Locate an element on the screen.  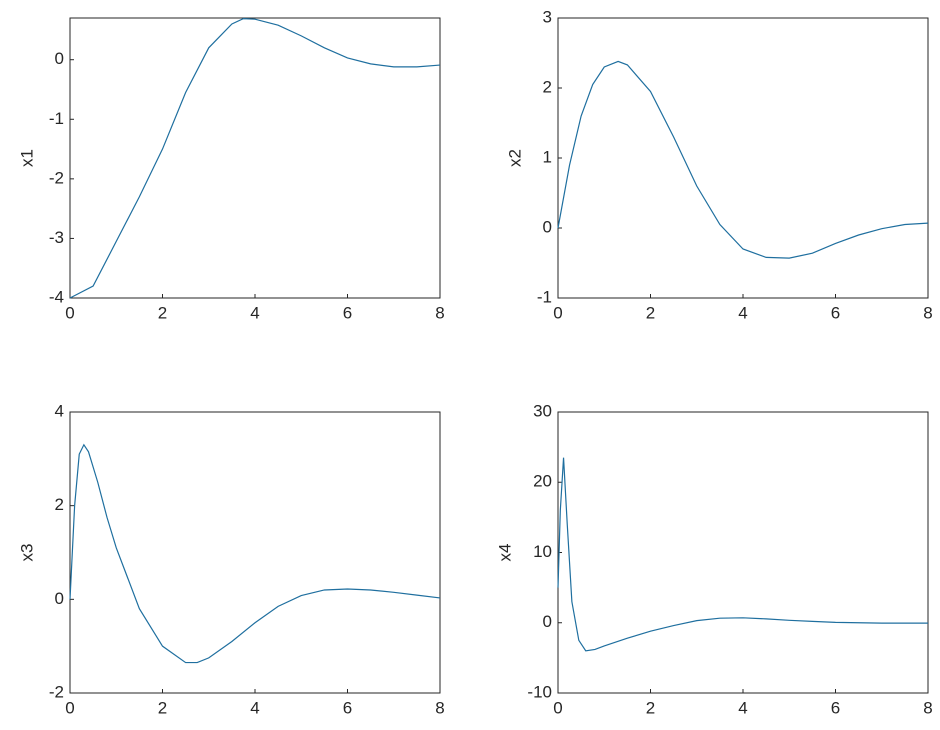
y-axis-label: x3 is located at coordinates (26, 553).